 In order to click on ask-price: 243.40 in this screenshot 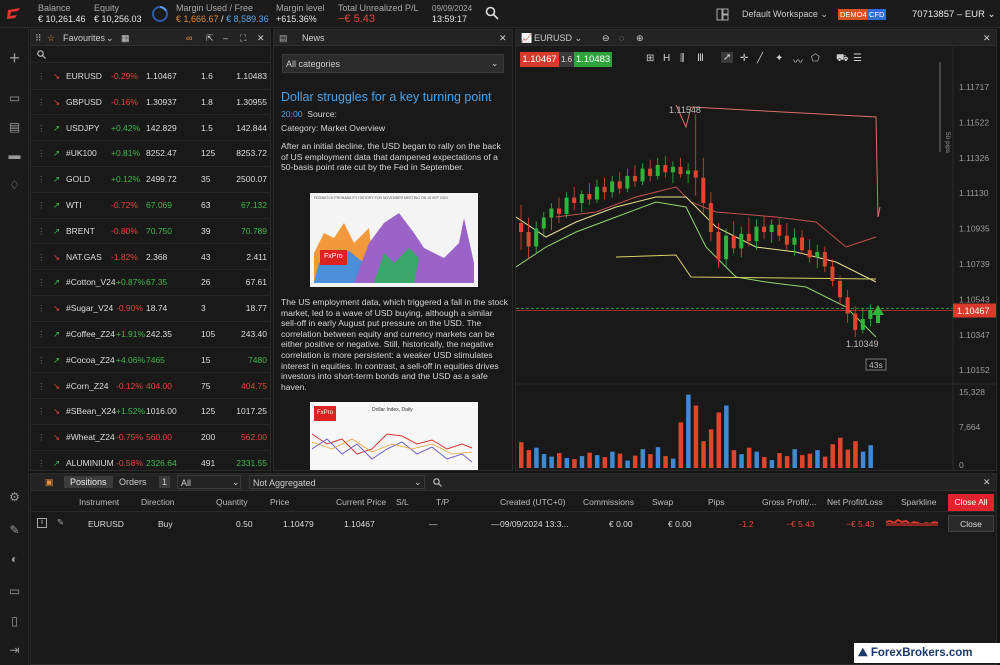, I will do `click(254, 334)`.